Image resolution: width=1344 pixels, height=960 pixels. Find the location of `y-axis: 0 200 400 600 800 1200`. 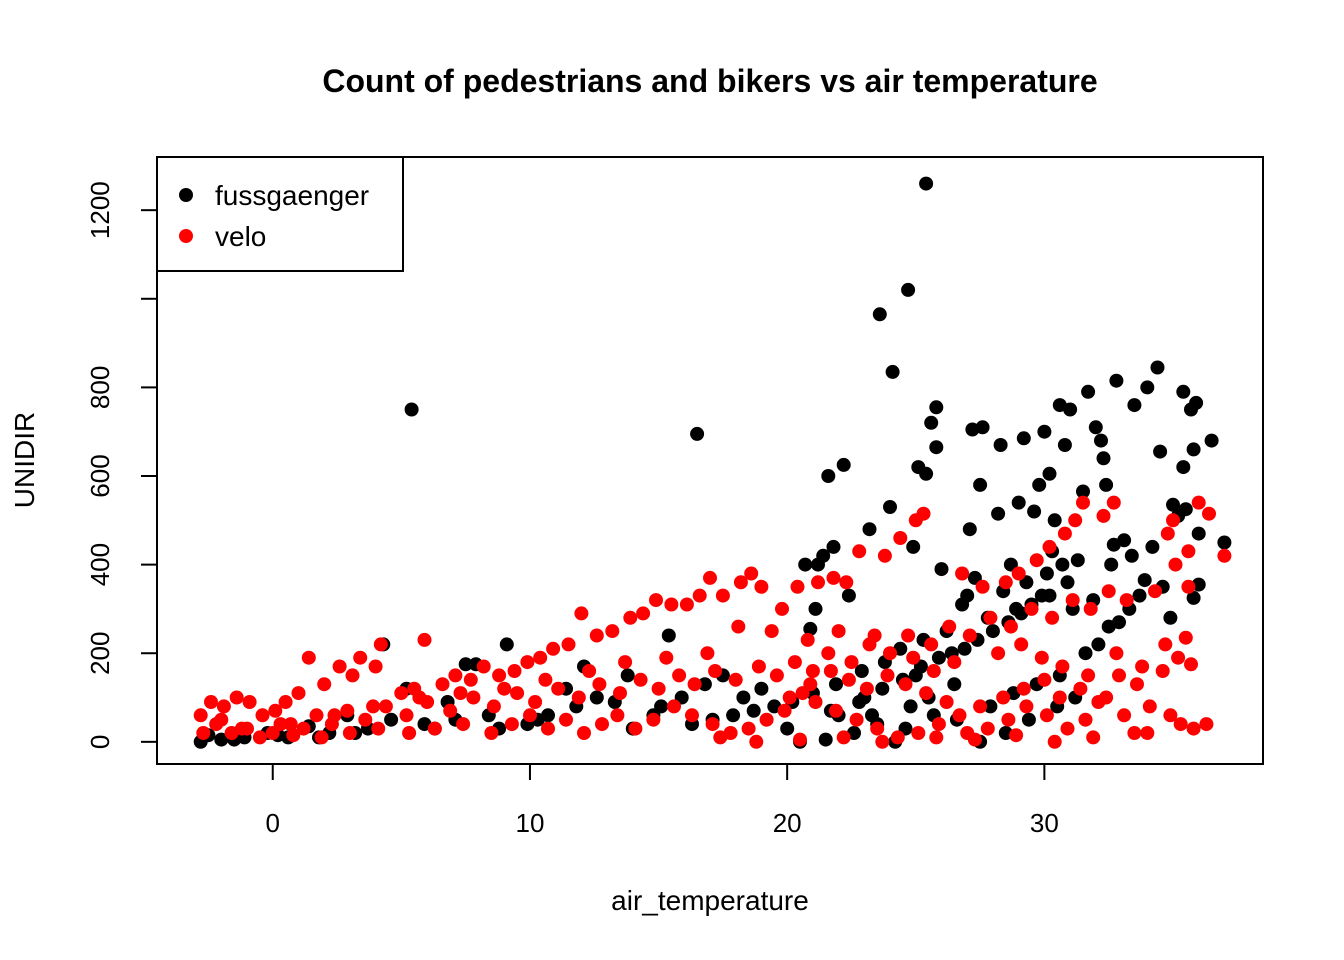

y-axis: 0 200 400 600 800 1200 is located at coordinates (121, 465).